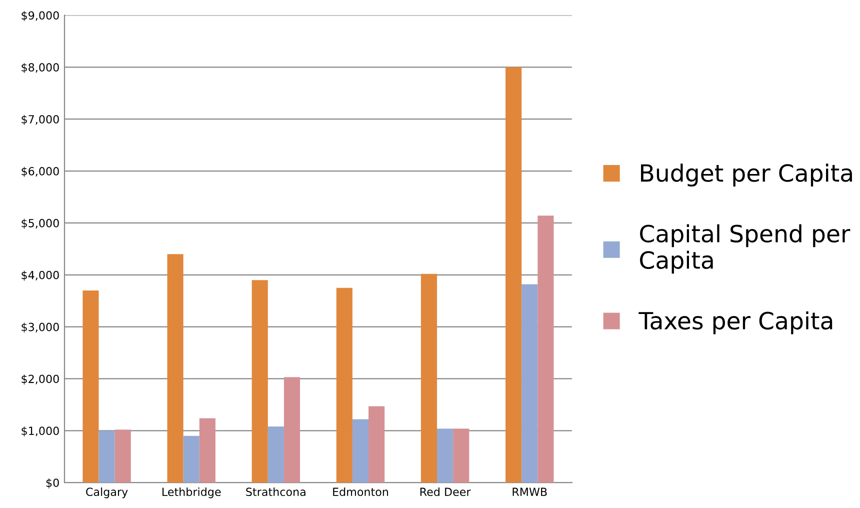 The image size is (860, 508). I want to click on x-tick-label: Strathcona, so click(276, 491).